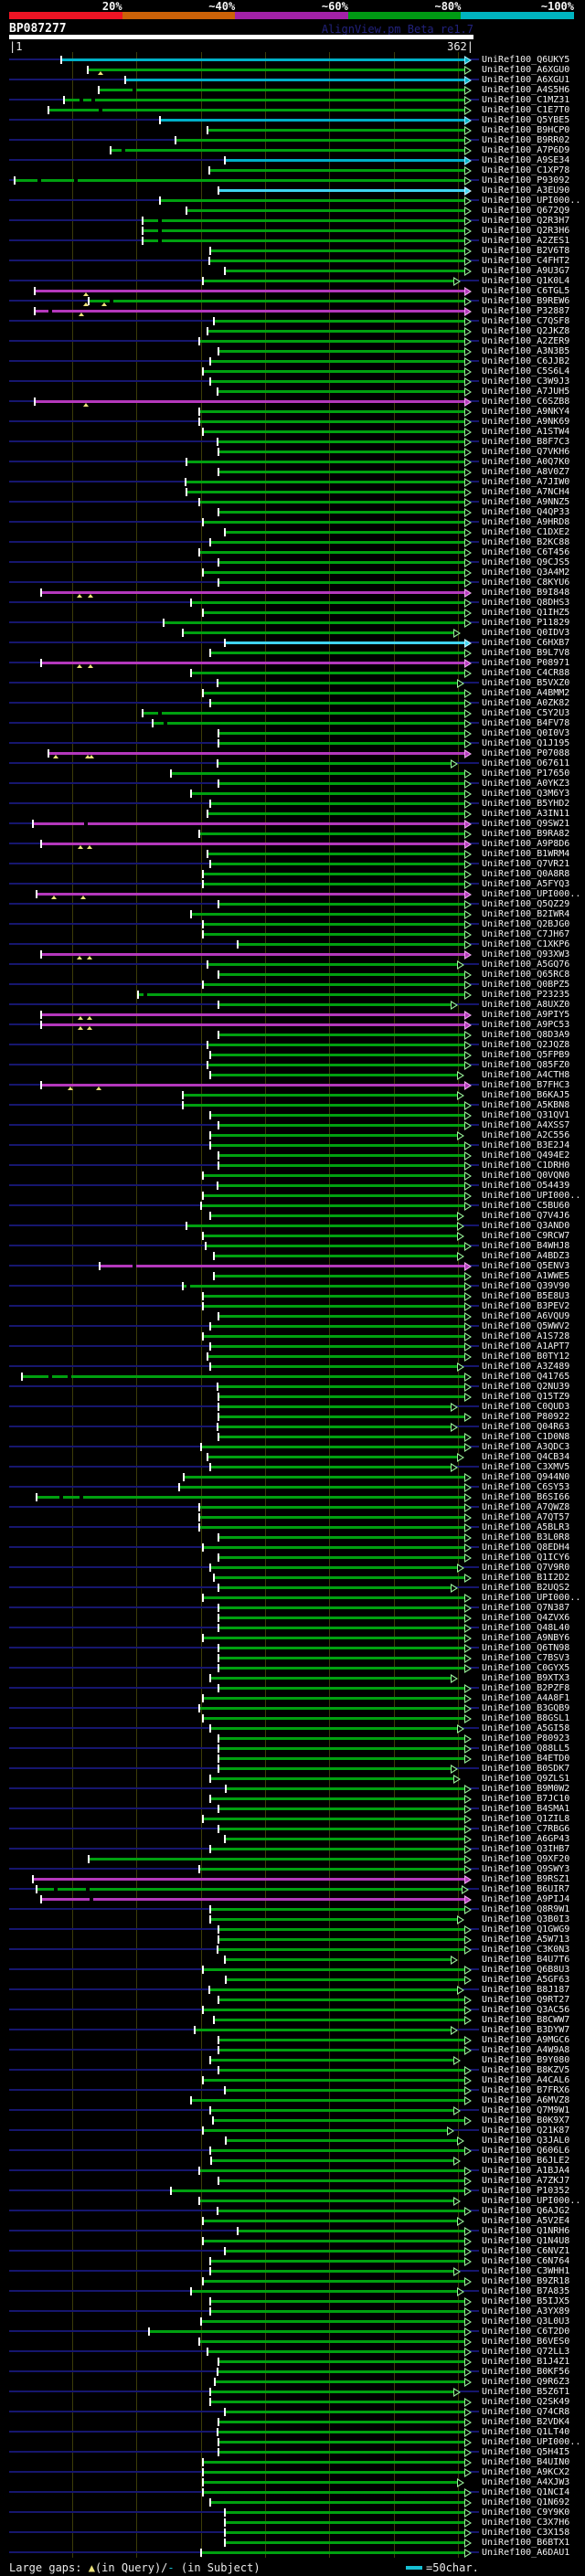  Describe the element at coordinates (526, 2422) in the screenshot. I see `hit-label: UniRef100_B2VDK4` at that location.